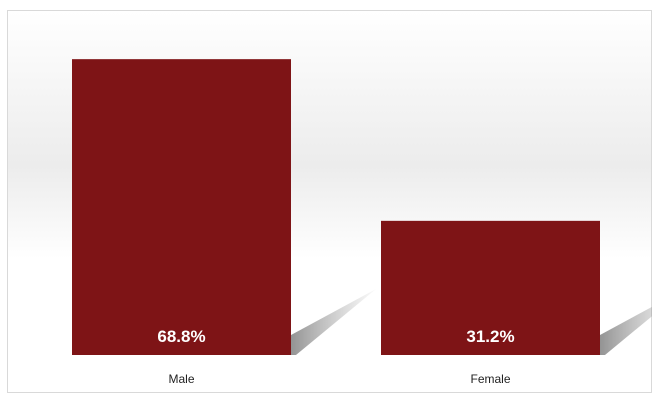  I want to click on data-labels: 68.8% 31.2%, so click(335, 336).